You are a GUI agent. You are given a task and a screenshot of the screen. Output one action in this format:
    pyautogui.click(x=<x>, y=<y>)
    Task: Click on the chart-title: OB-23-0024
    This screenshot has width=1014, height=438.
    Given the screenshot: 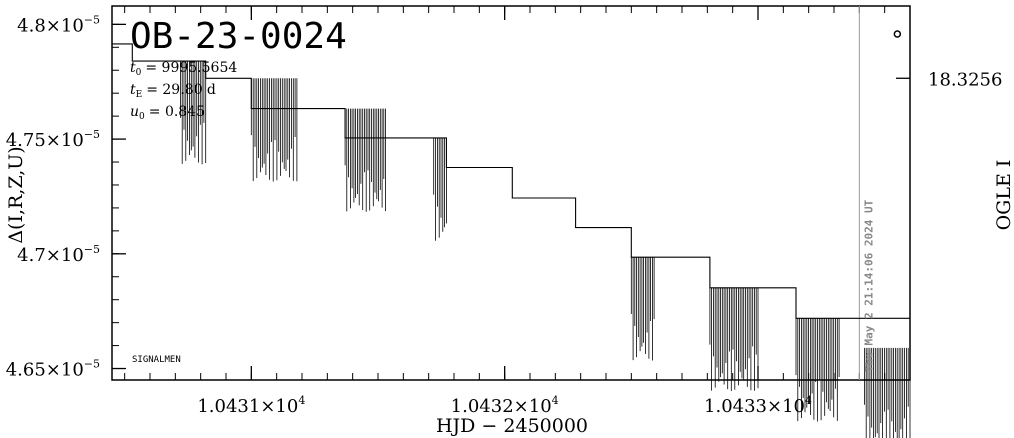 What is the action you would take?
    pyautogui.click(x=238, y=36)
    